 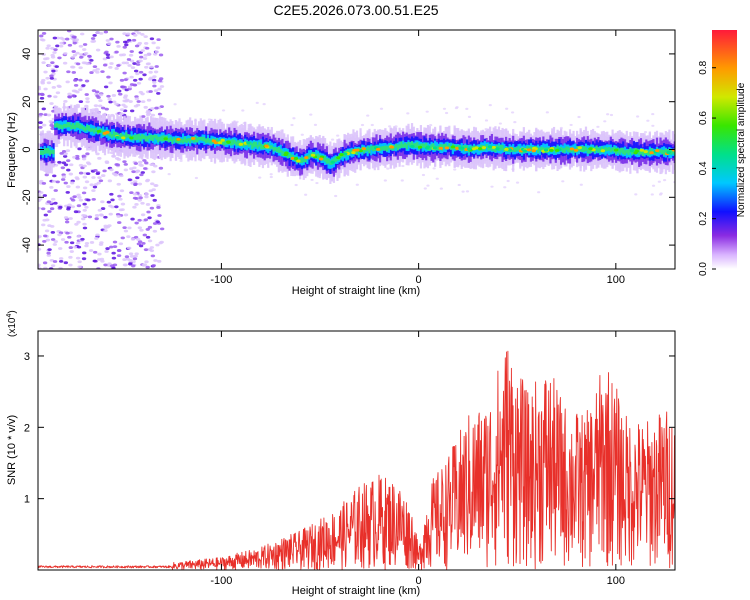 What do you see at coordinates (27, 428) in the screenshot?
I see `snr-y-tick-label: 2` at bounding box center [27, 428].